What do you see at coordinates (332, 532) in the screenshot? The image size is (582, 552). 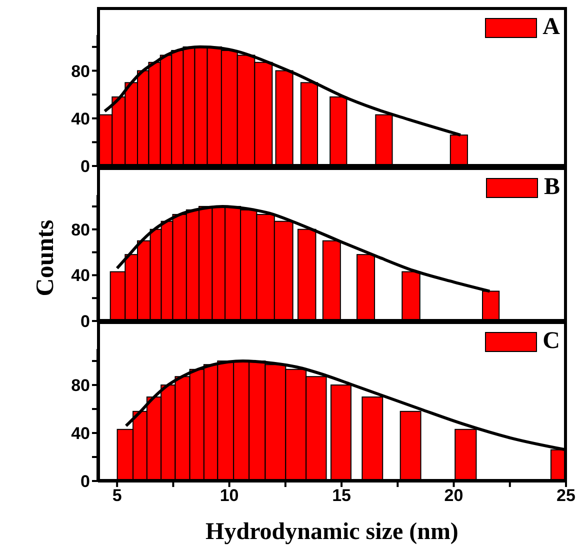 I see `x-axis-title: Hydrodynamic size (nm)` at bounding box center [332, 532].